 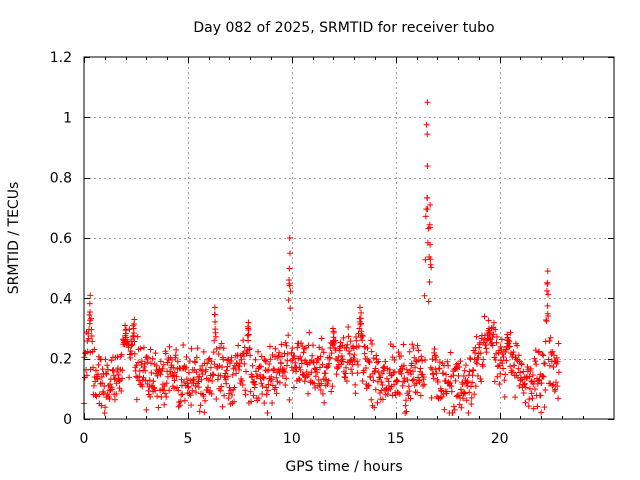 What do you see at coordinates (61, 58) in the screenshot?
I see `y-tick-label: 1.2` at bounding box center [61, 58].